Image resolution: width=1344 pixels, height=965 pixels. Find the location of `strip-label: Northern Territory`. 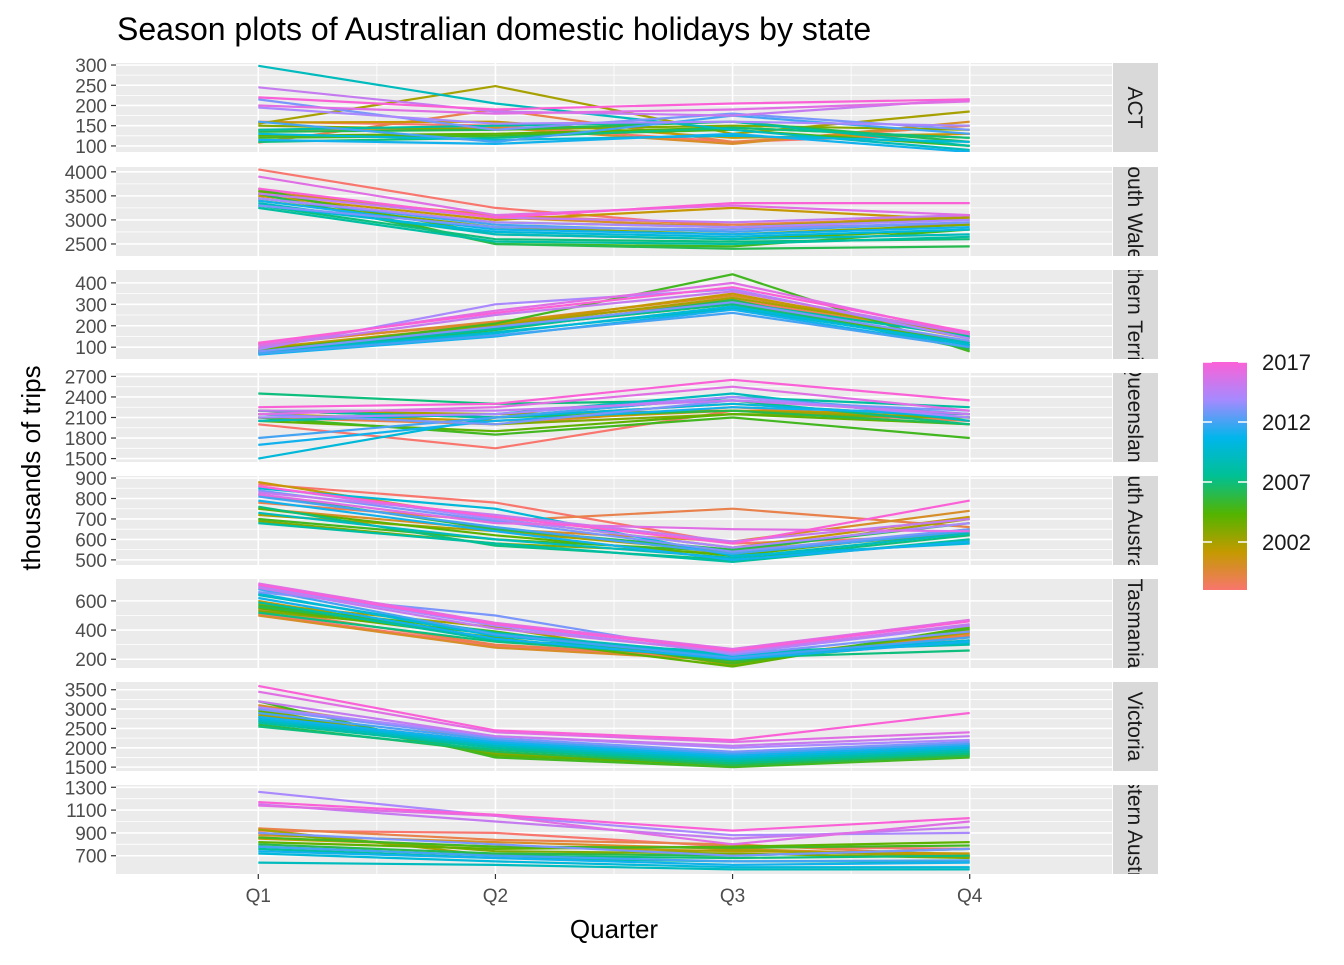

strip-label: Northern Territory is located at coordinates (1134, 314).